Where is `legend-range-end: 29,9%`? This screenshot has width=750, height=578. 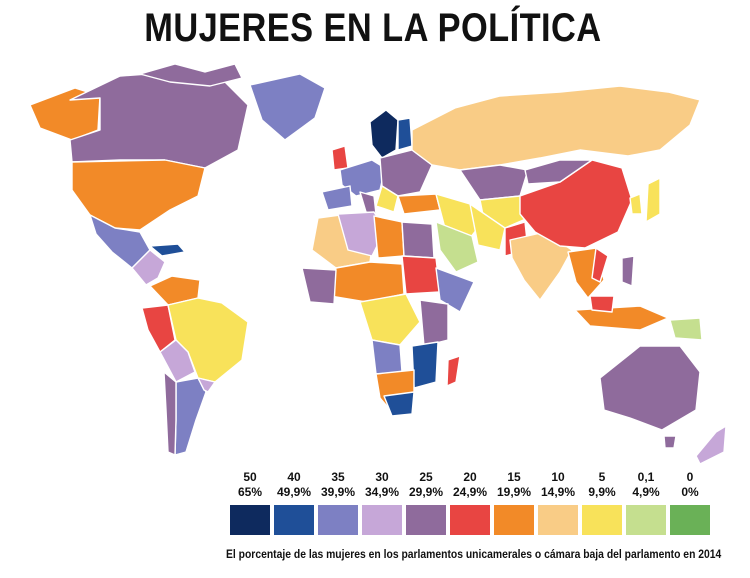
legend-range-end: 29,9% is located at coordinates (426, 492).